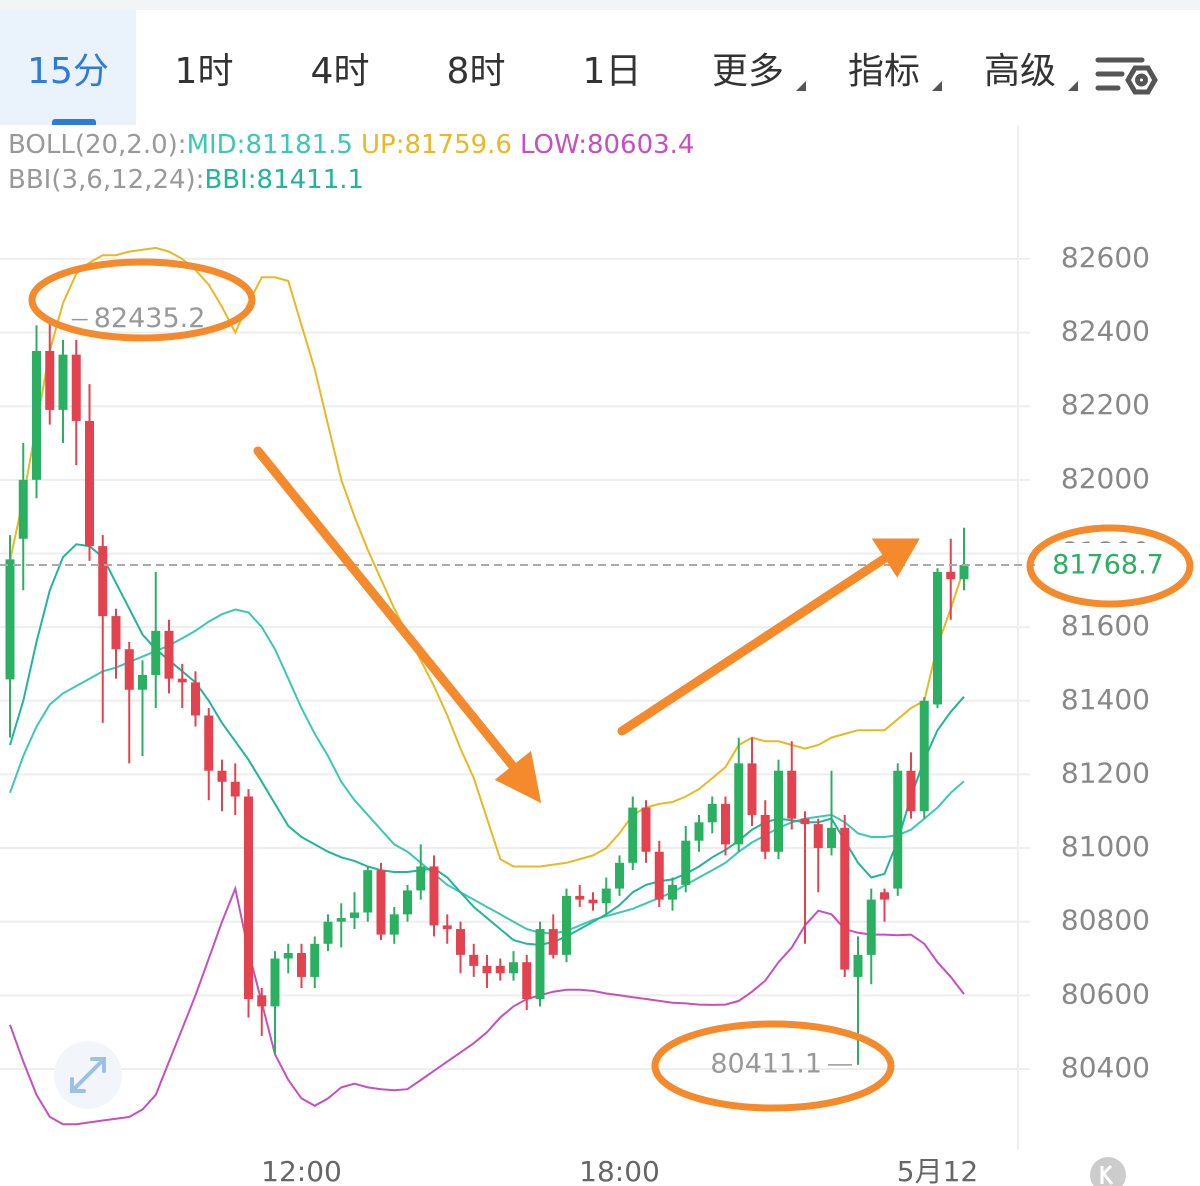  What do you see at coordinates (1105, 478) in the screenshot?
I see `y-tick-label: 82000` at bounding box center [1105, 478].